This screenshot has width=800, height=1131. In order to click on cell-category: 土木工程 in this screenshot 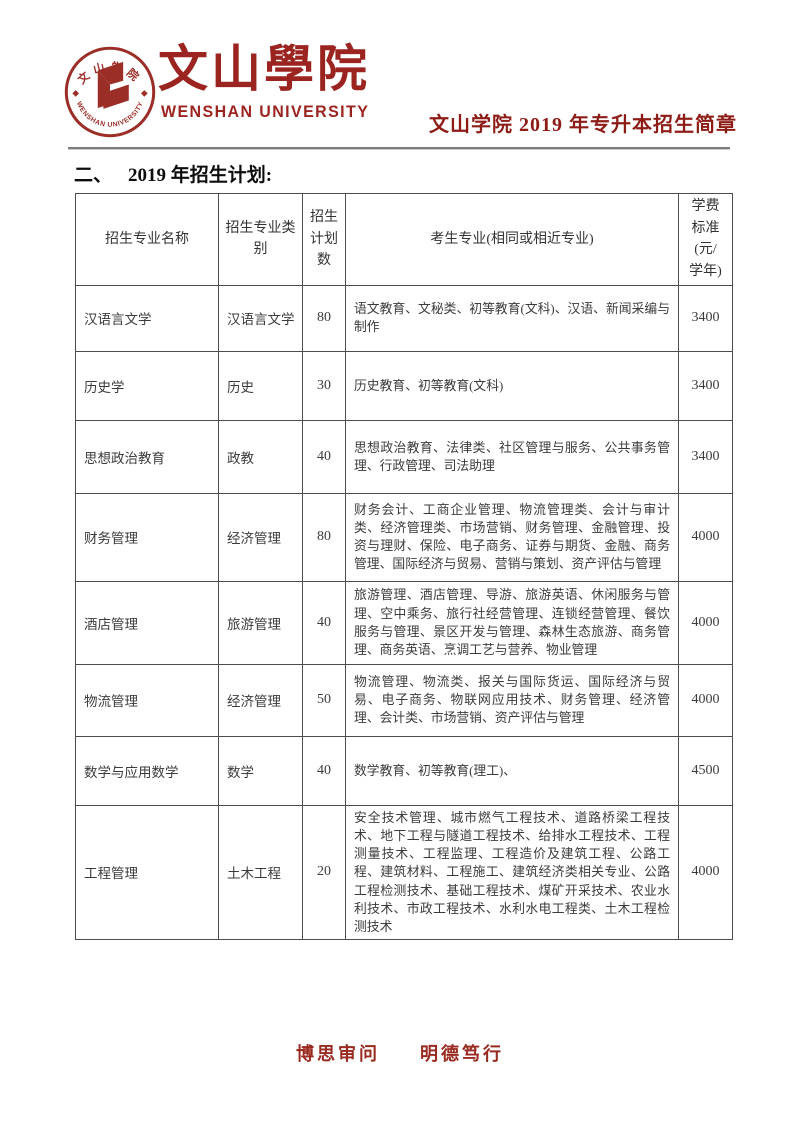, I will do `click(260, 872)`.